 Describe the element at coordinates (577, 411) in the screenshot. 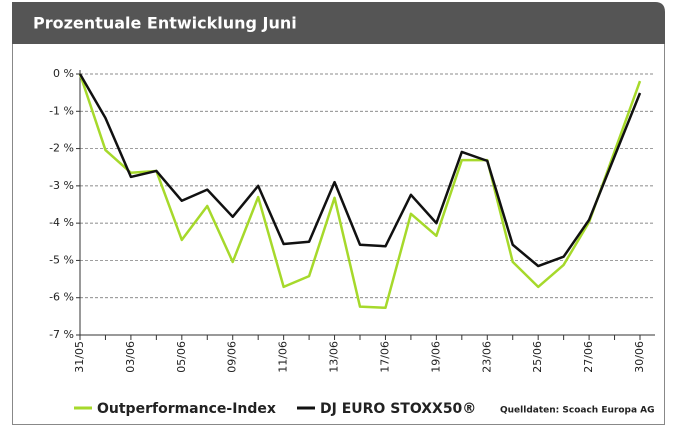

I see `source: Quelldaten: Scoach Europa AG` at that location.